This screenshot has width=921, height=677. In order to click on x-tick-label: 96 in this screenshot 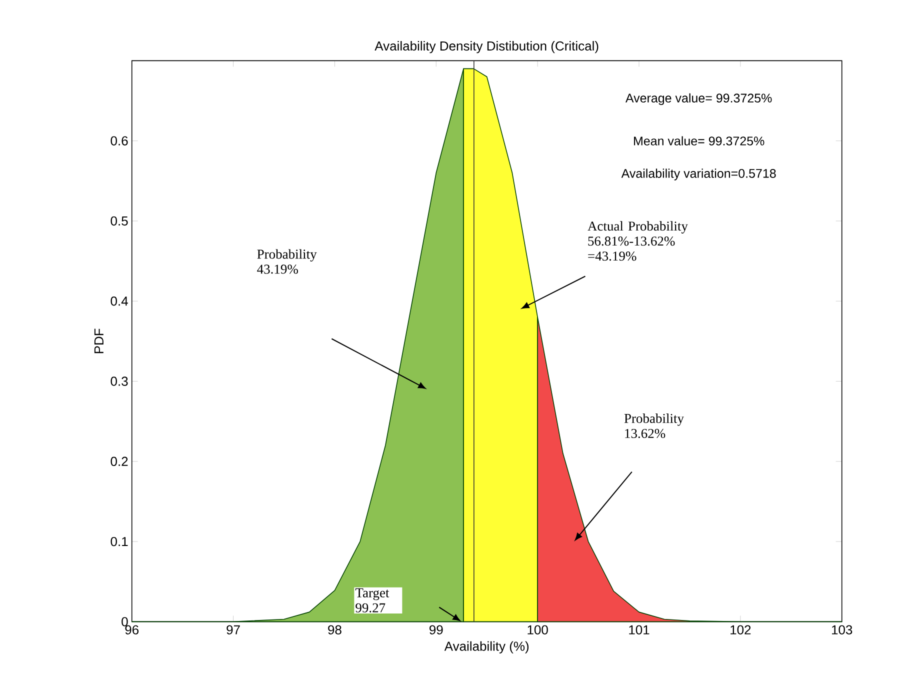, I will do `click(132, 629)`.